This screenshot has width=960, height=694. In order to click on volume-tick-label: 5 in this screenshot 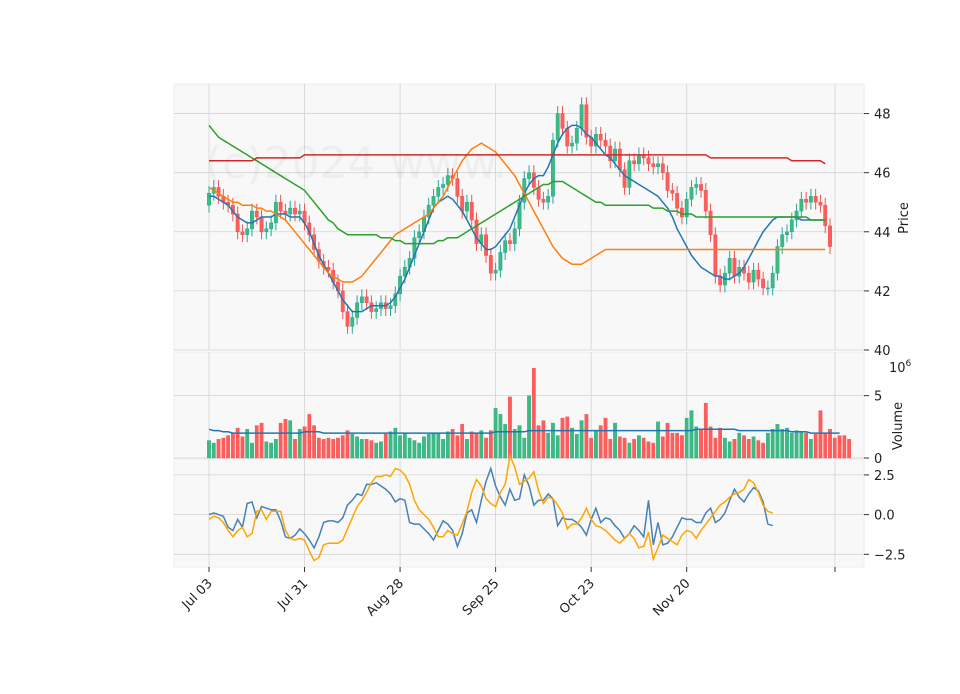, I will do `click(878, 397)`.